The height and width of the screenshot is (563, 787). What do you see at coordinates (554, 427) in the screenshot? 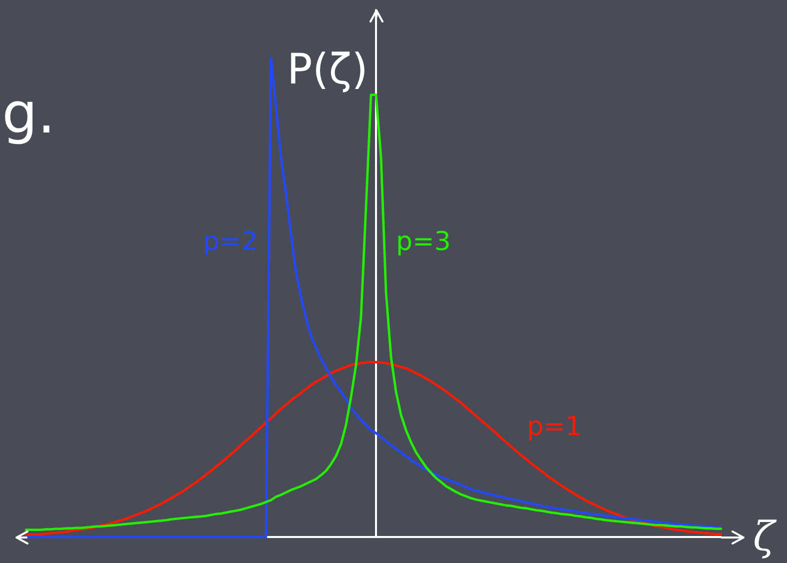
I see `series-label: p=1` at bounding box center [554, 427].